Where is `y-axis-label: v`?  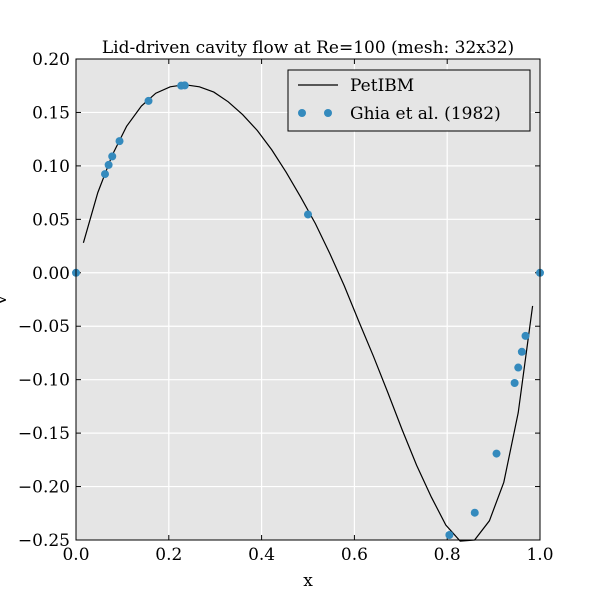 y-axis-label: v is located at coordinates (5, 300).